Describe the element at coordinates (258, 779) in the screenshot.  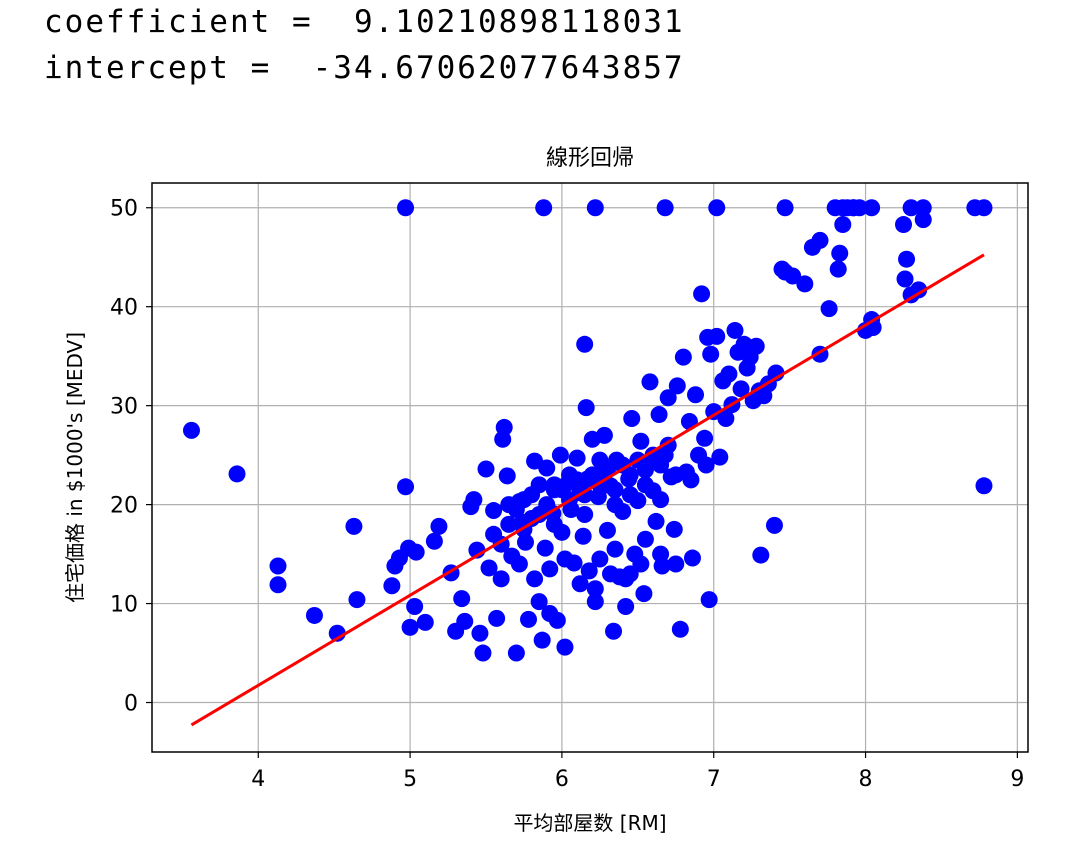
I see `x-tick-label: 4` at that location.